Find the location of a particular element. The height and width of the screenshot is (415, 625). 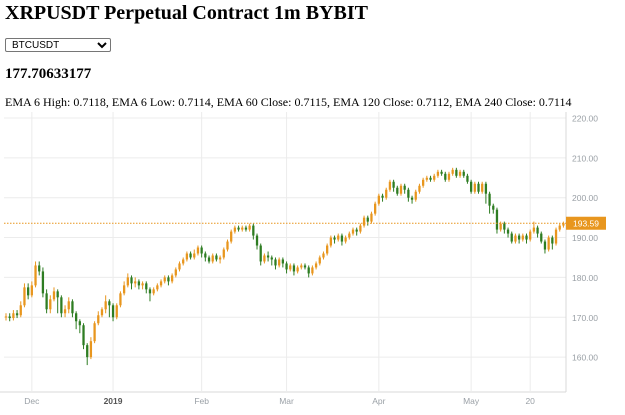

y-tick-label: 200.00 is located at coordinates (585, 198).